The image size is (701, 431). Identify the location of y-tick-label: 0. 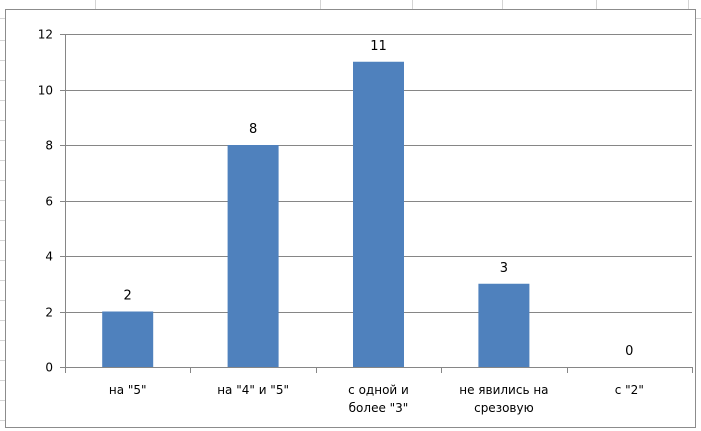
(49, 368).